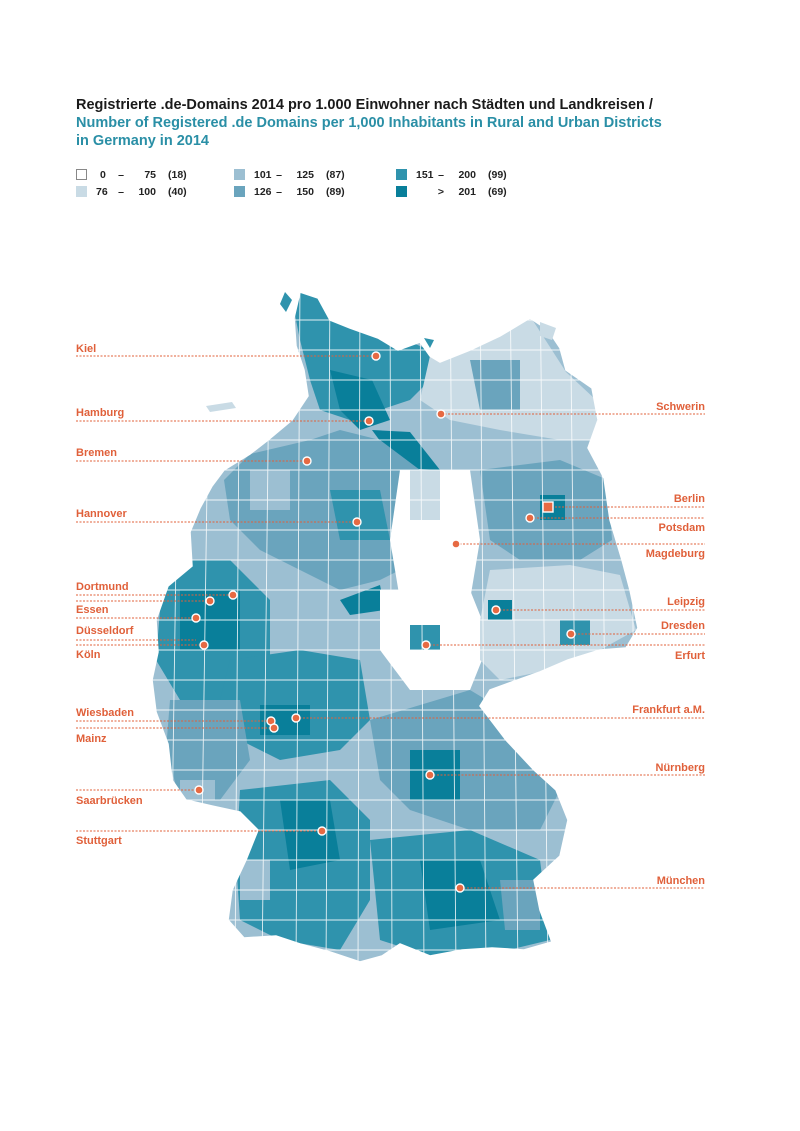  Describe the element at coordinates (441, 414) in the screenshot. I see `marker-schwerin` at that location.